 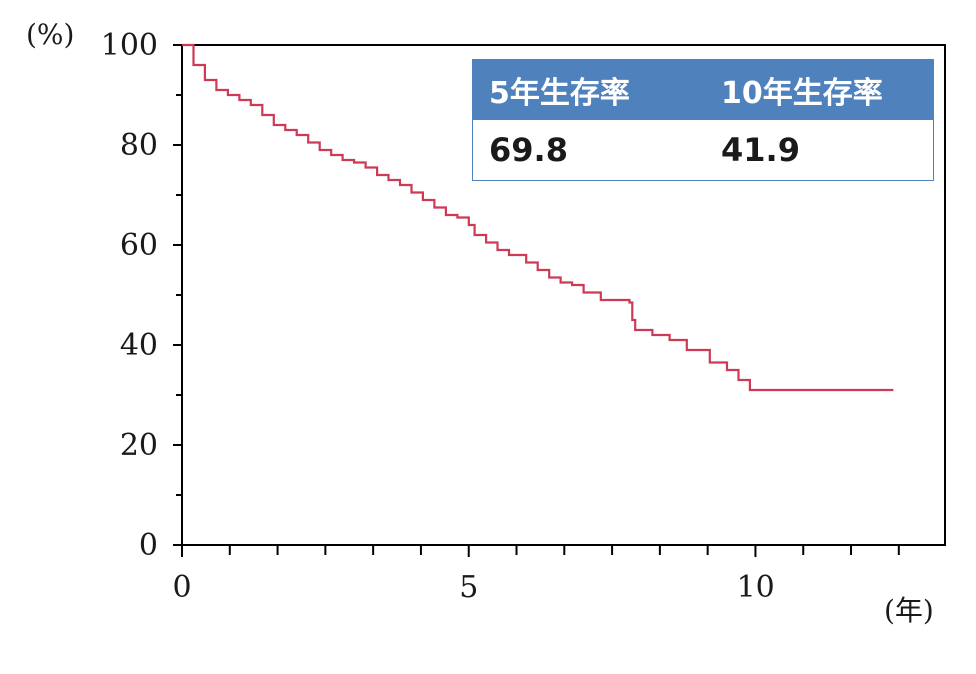 I want to click on x-tick-label: 5, so click(x=468, y=587).